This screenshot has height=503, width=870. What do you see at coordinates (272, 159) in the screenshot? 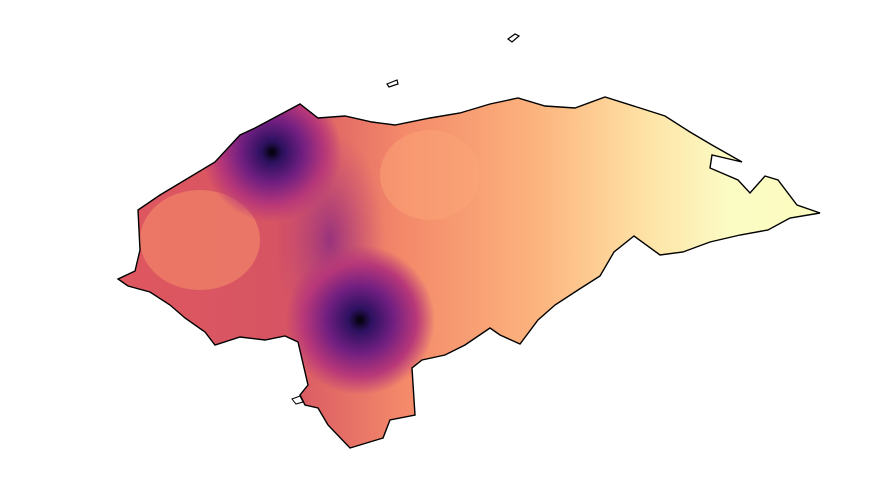
I see `hotspot-north-west` at bounding box center [272, 159].